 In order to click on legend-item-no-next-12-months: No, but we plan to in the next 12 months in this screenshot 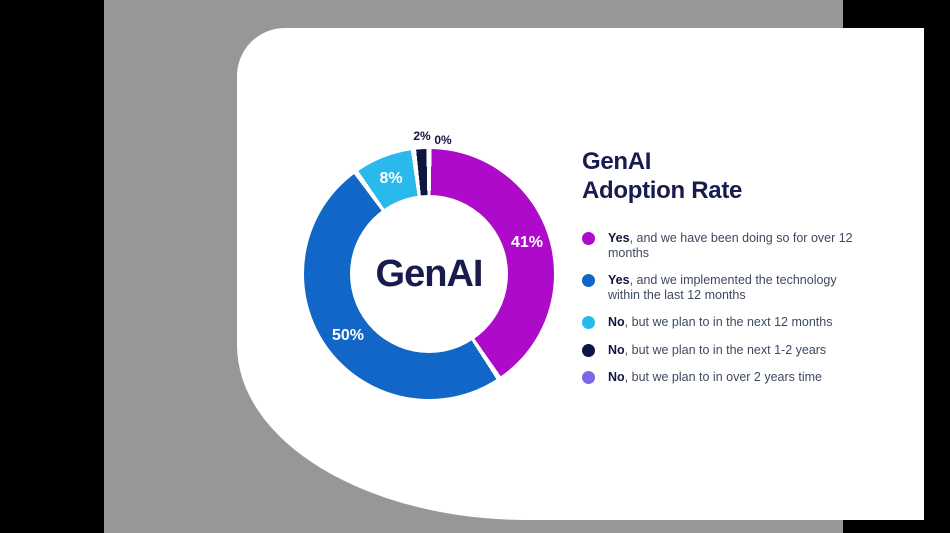, I will do `click(732, 322)`.